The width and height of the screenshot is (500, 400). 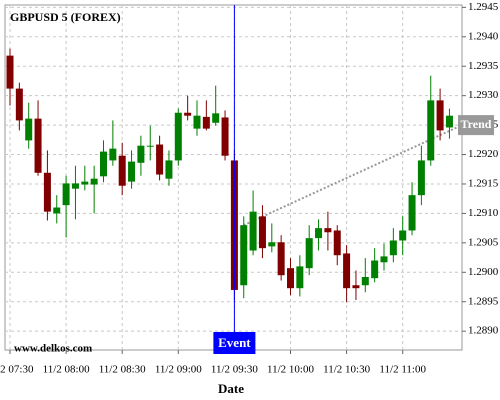 I want to click on chart-title: GBPUSD 5 (FOREX), so click(x=65, y=17).